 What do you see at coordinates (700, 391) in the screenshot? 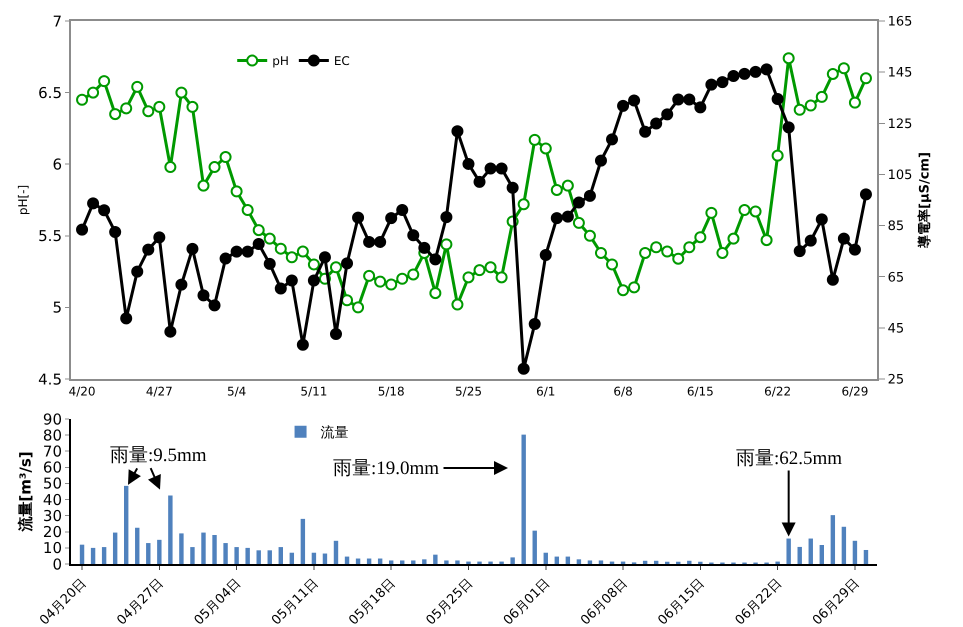
I see `x-tick-label: 6/15` at bounding box center [700, 391].